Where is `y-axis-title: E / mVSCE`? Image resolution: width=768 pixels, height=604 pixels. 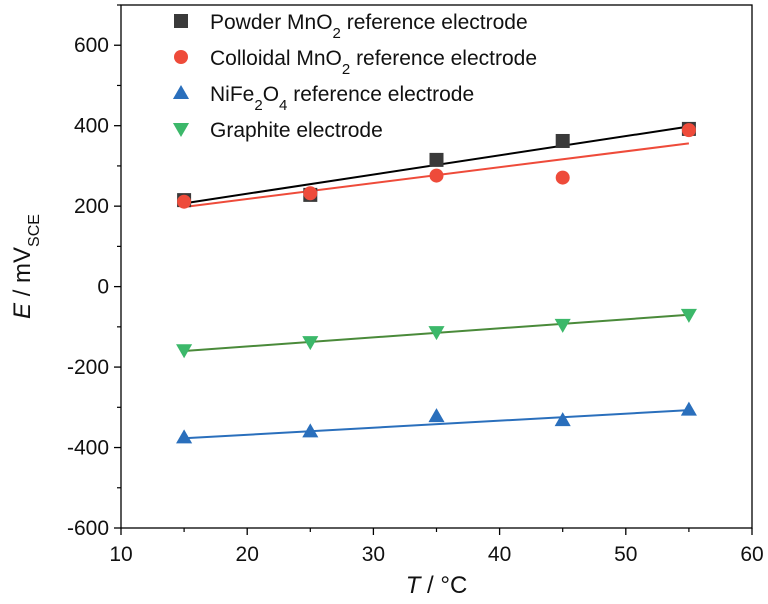 y-axis-title: E / mVSCE is located at coordinates (26, 266).